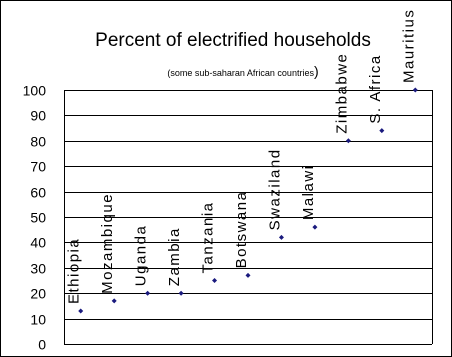 This screenshot has width=452, height=357. Describe the element at coordinates (38, 116) in the screenshot. I see `y-tick-label-90: 90` at that location.